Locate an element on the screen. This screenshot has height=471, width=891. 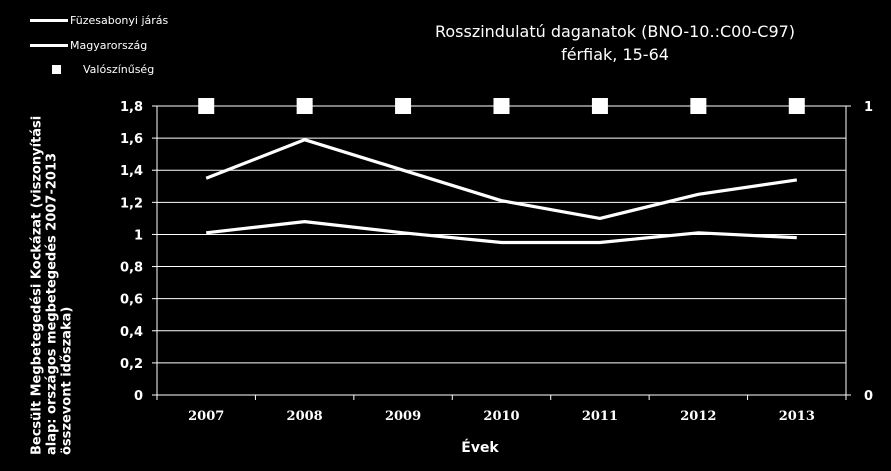
legend-item-valoszinuseg: Valószínűség is located at coordinates (92, 69).